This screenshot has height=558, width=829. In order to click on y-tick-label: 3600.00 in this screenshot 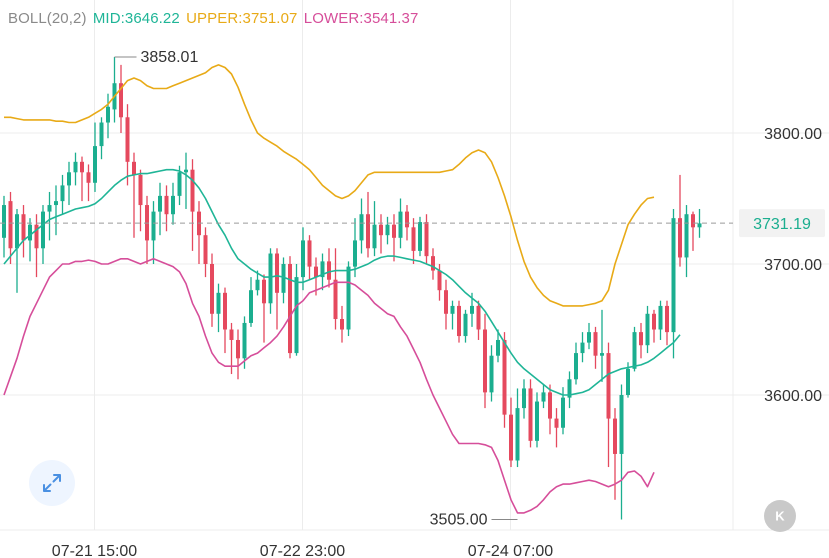, I will do `click(793, 396)`.